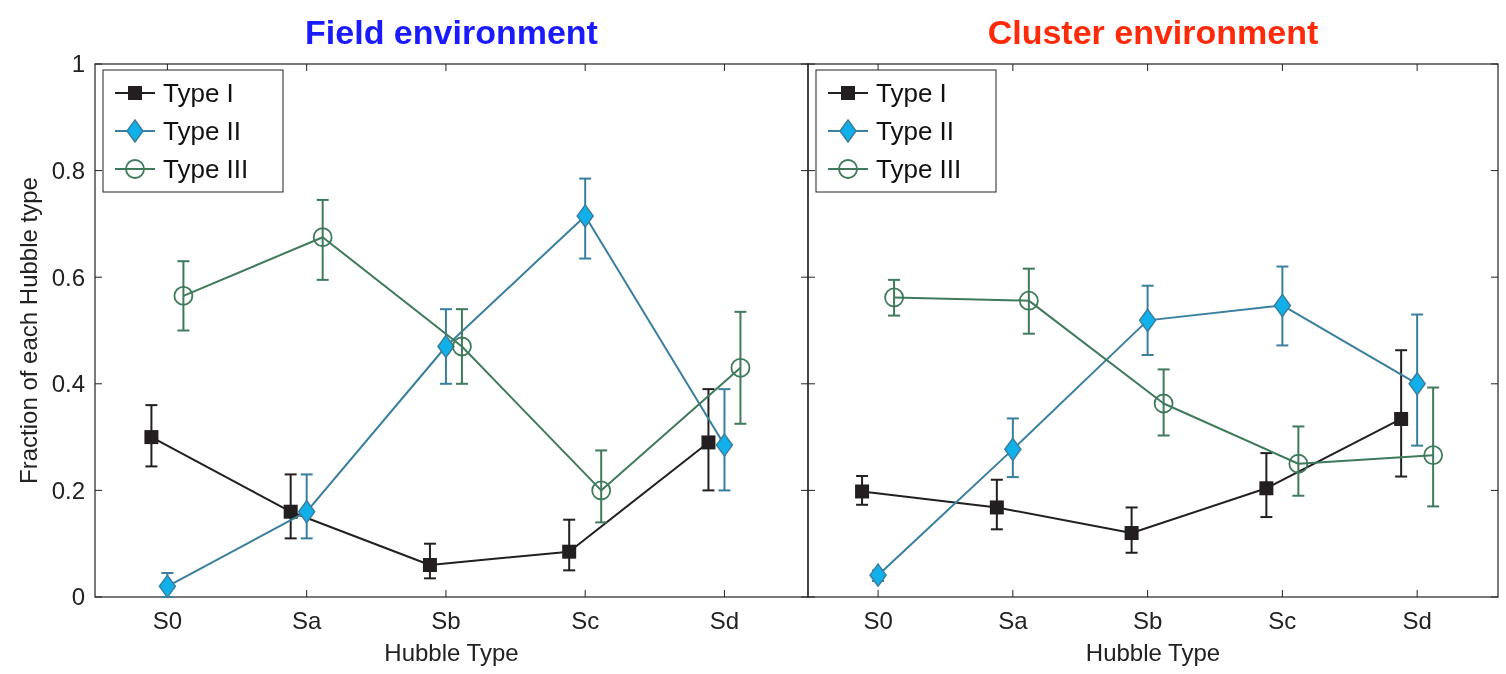 This screenshot has height=674, width=1506. I want to click on chart-title: Cluster environment, so click(1153, 32).